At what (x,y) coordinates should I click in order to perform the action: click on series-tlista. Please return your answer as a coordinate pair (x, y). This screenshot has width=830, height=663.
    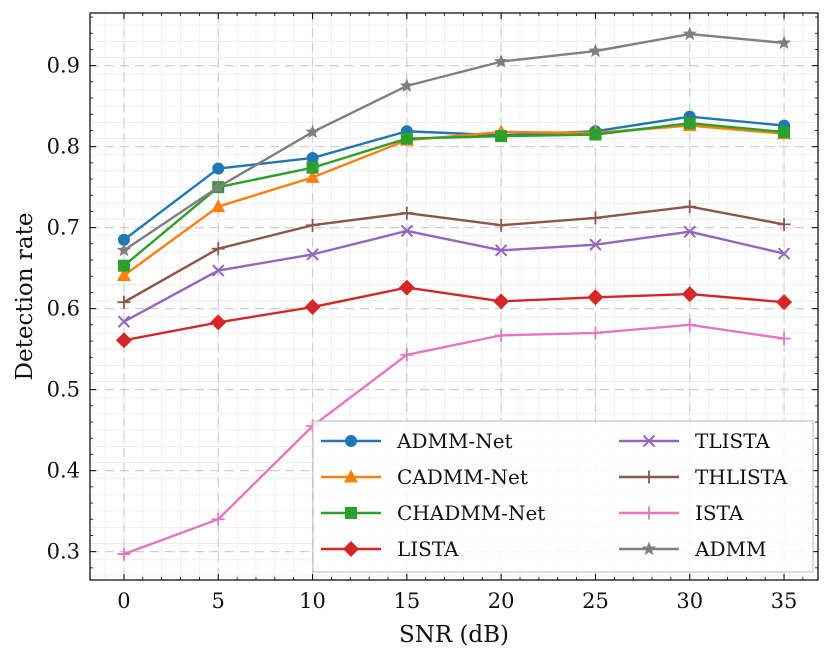
    Looking at the image, I should click on (454, 276).